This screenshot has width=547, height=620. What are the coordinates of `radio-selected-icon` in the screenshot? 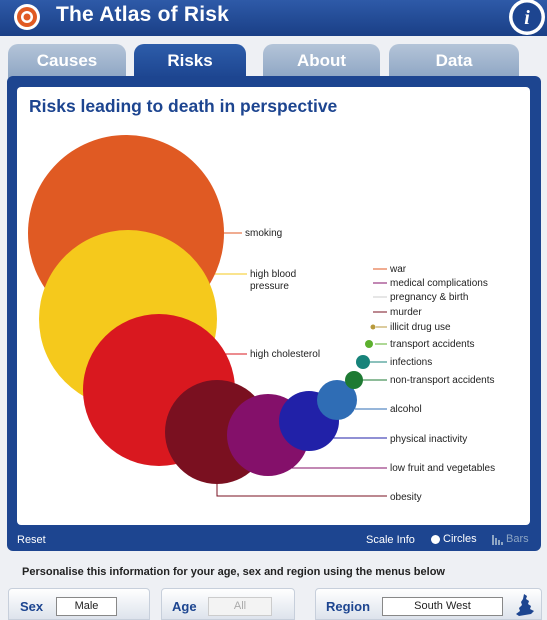 It's located at (435, 539).